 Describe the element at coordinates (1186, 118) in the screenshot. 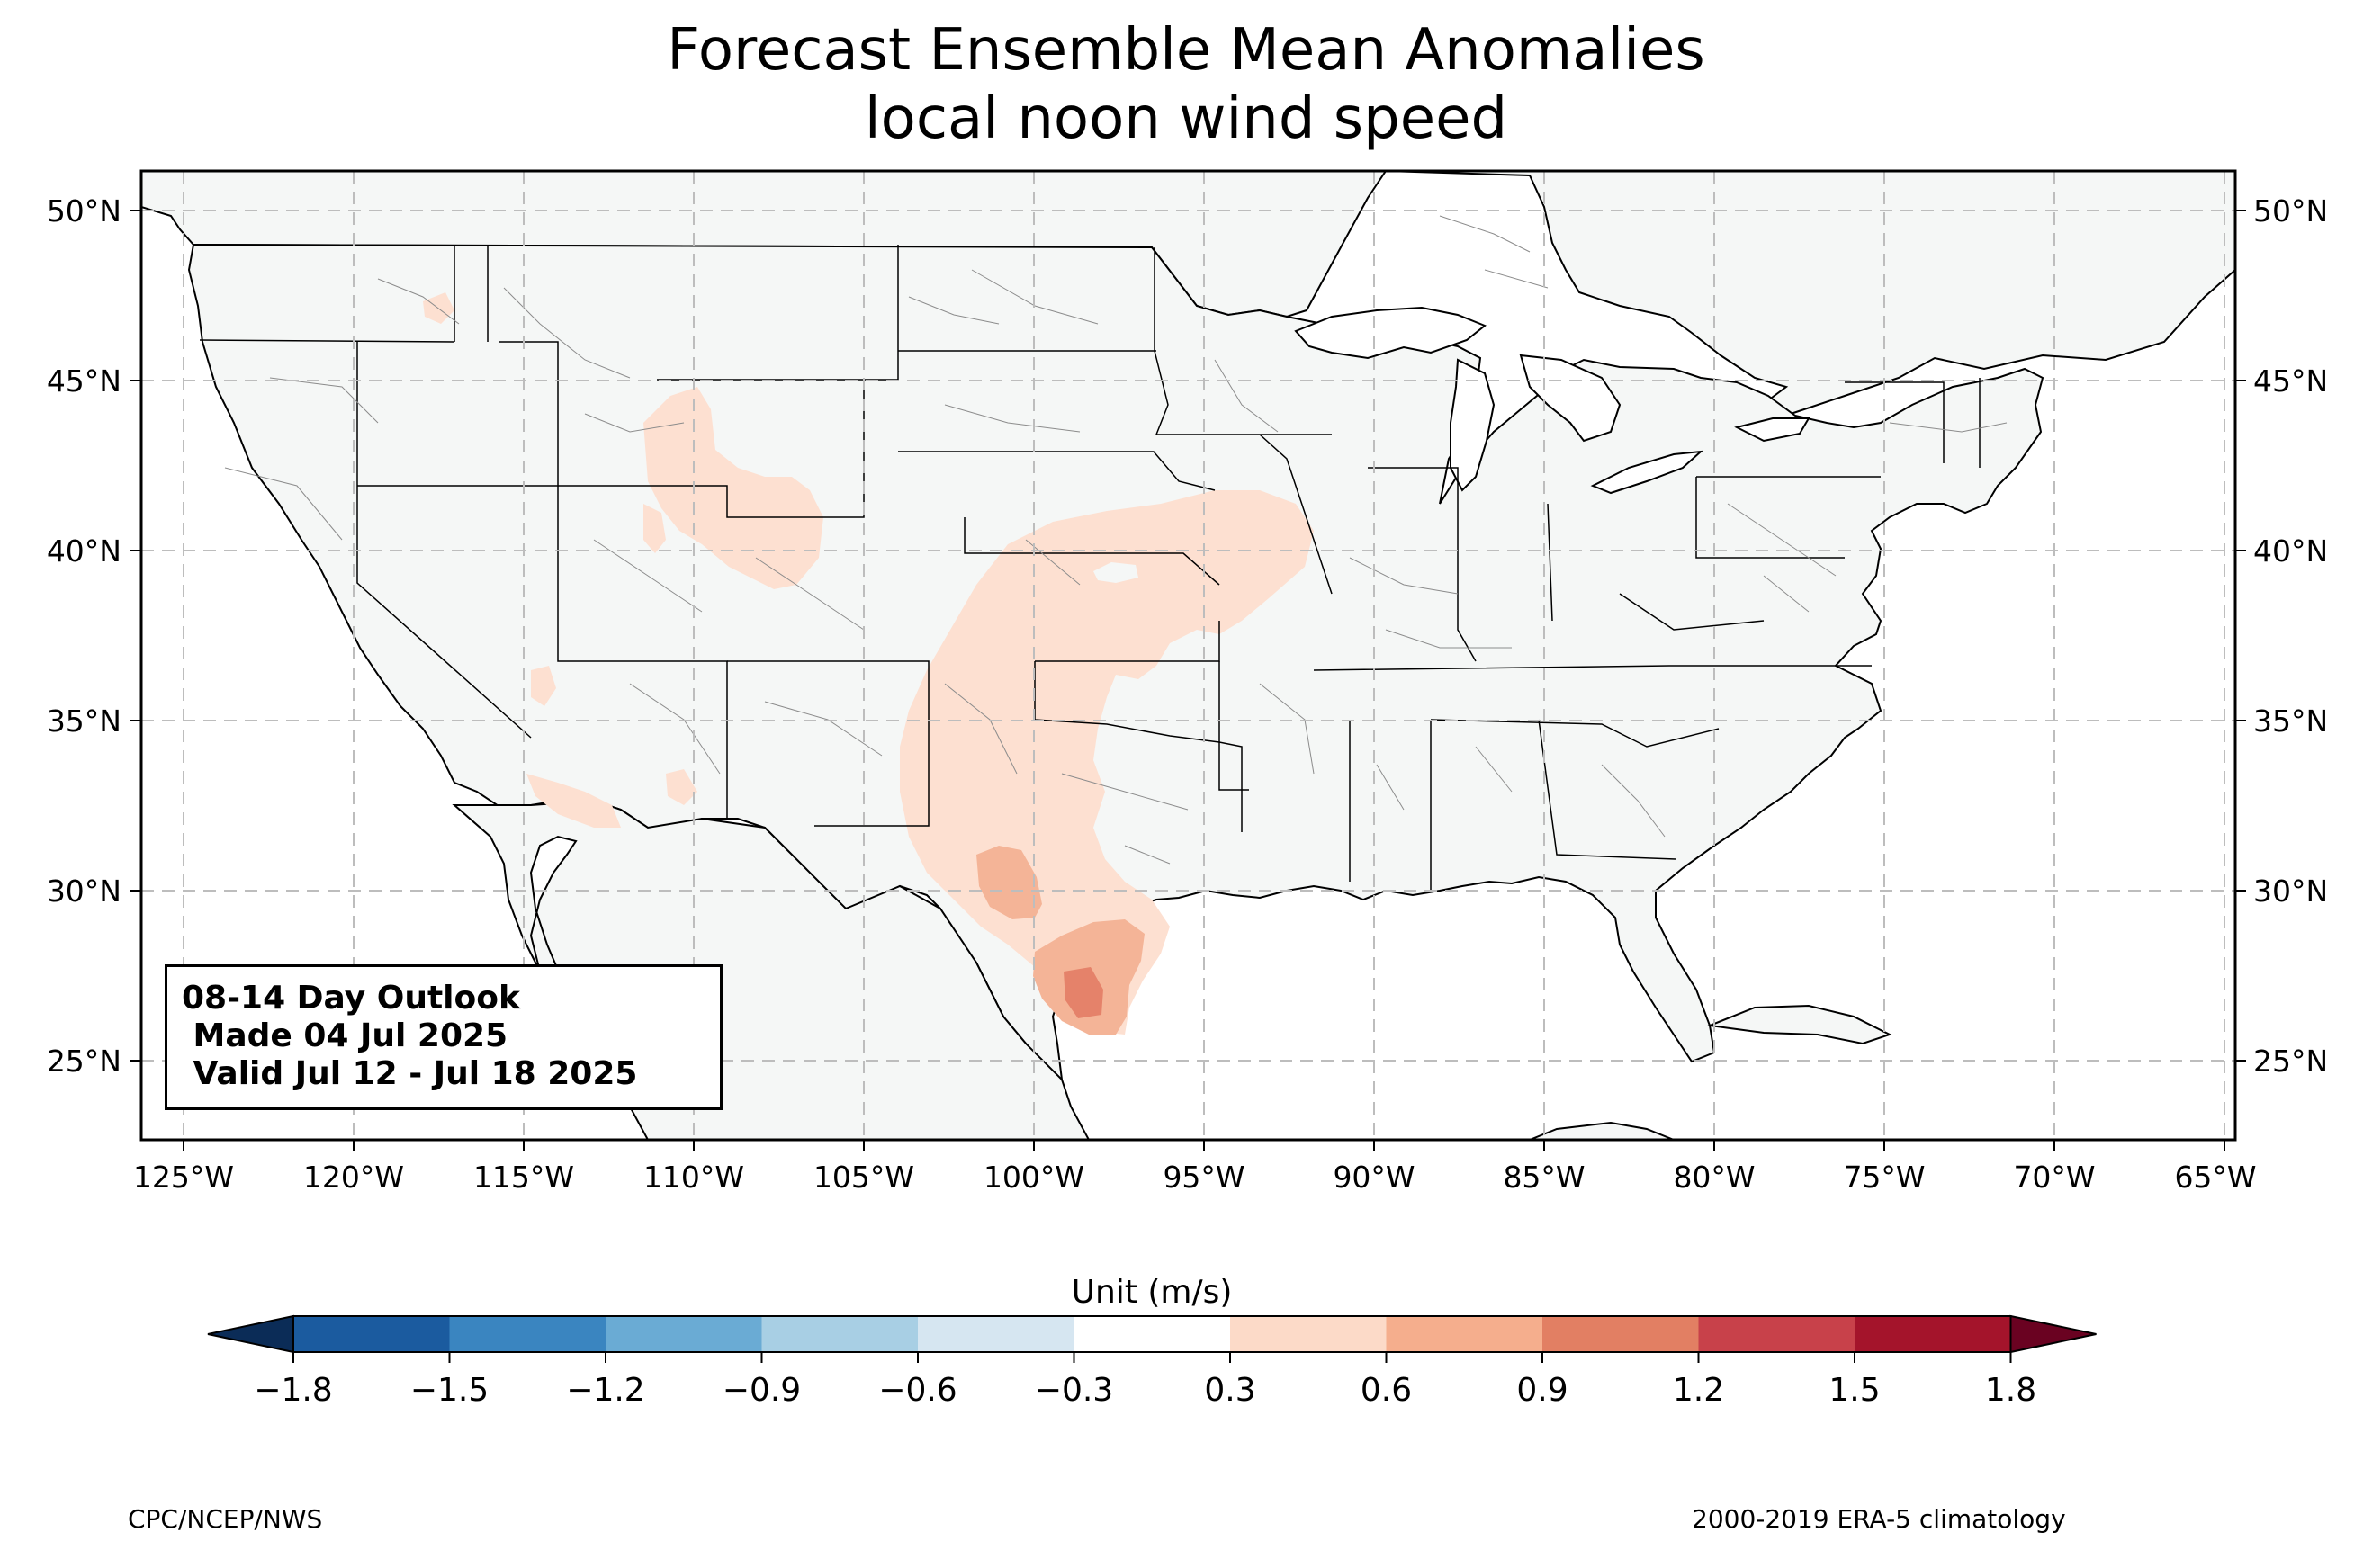

I see `title-line-2: local noon wind speed` at that location.